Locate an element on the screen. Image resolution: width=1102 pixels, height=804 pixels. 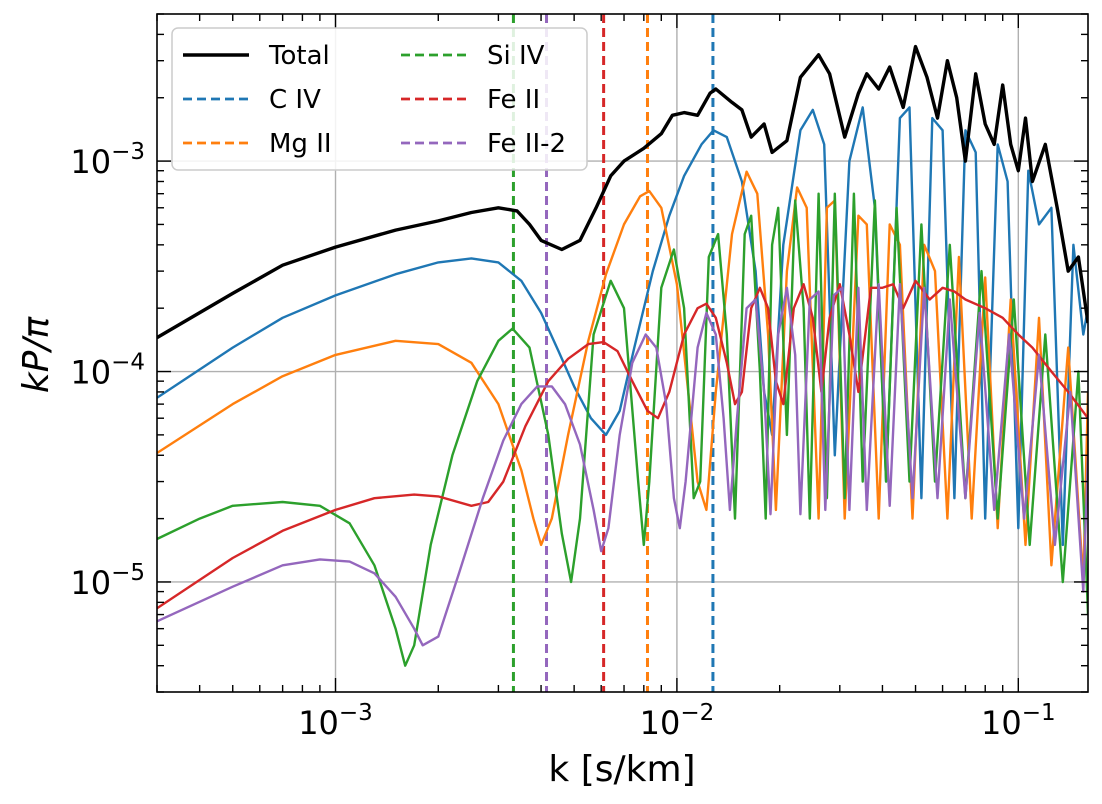
x-tick-label: 10⁻³ is located at coordinates (335, 721).